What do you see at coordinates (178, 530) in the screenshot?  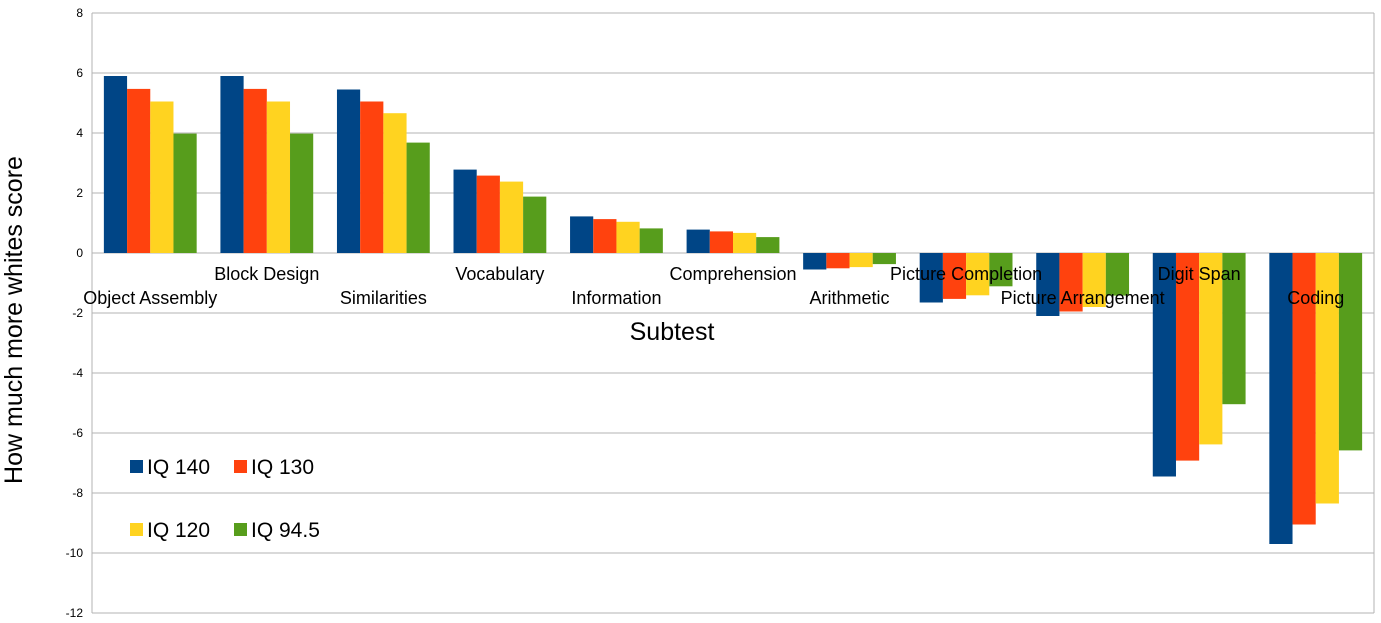 I see `legend-label: IQ 120` at bounding box center [178, 530].